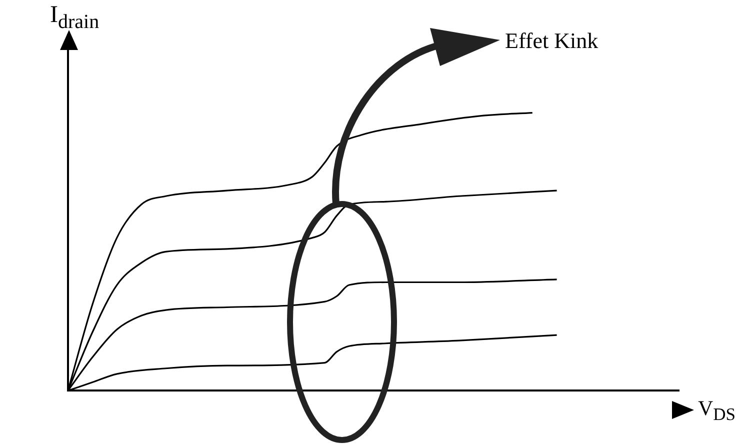 This screenshot has width=741, height=444. I want to click on text: Effet Kink, so click(551, 41).